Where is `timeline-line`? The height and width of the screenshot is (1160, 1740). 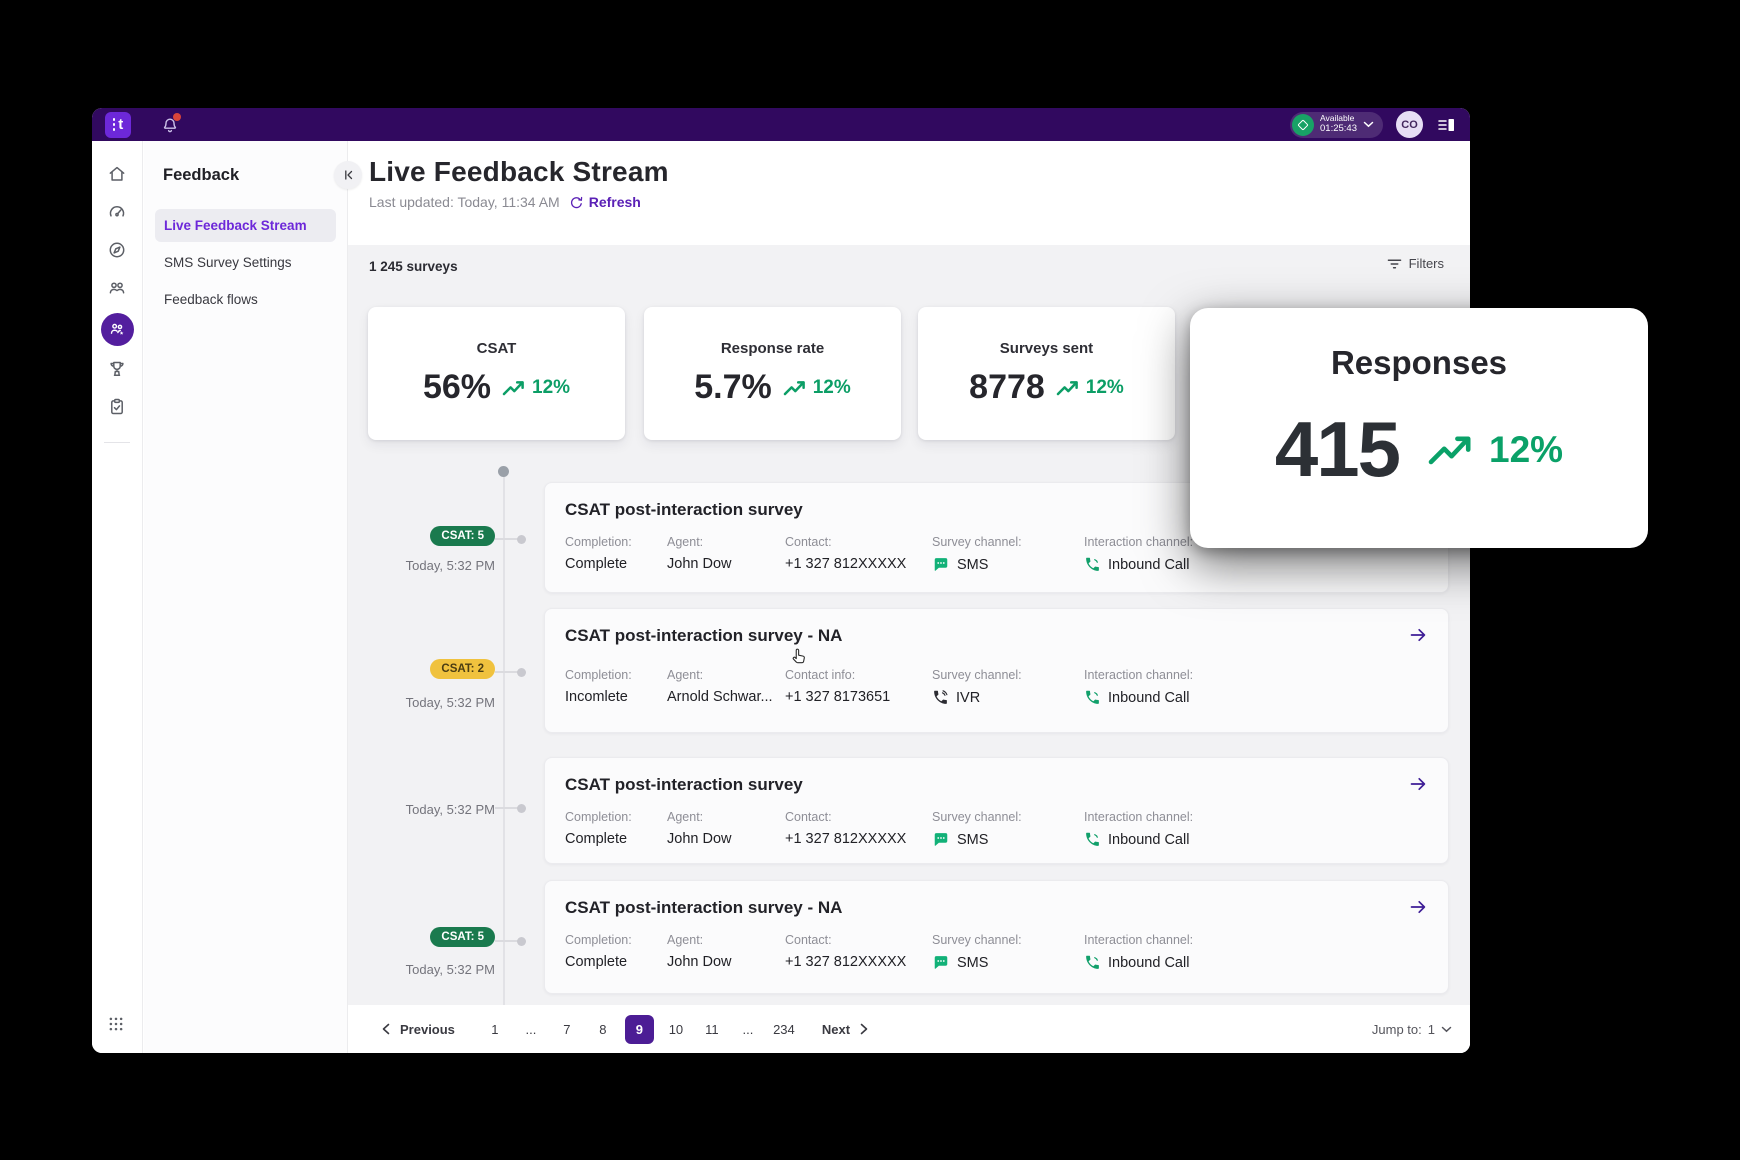 timeline-line is located at coordinates (504, 741).